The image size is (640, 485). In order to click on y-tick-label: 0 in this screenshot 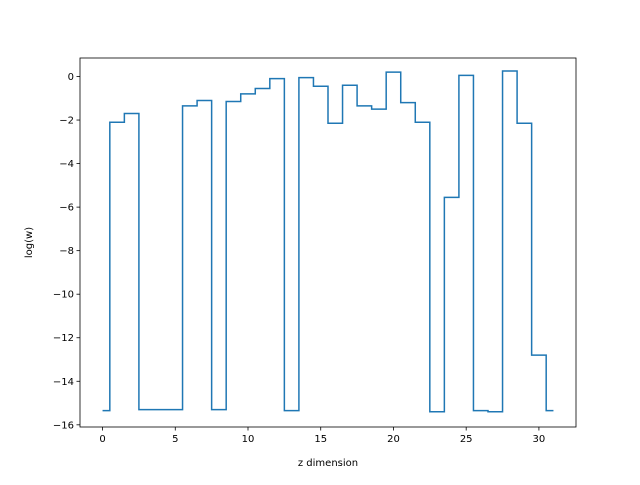, I will do `click(71, 77)`.